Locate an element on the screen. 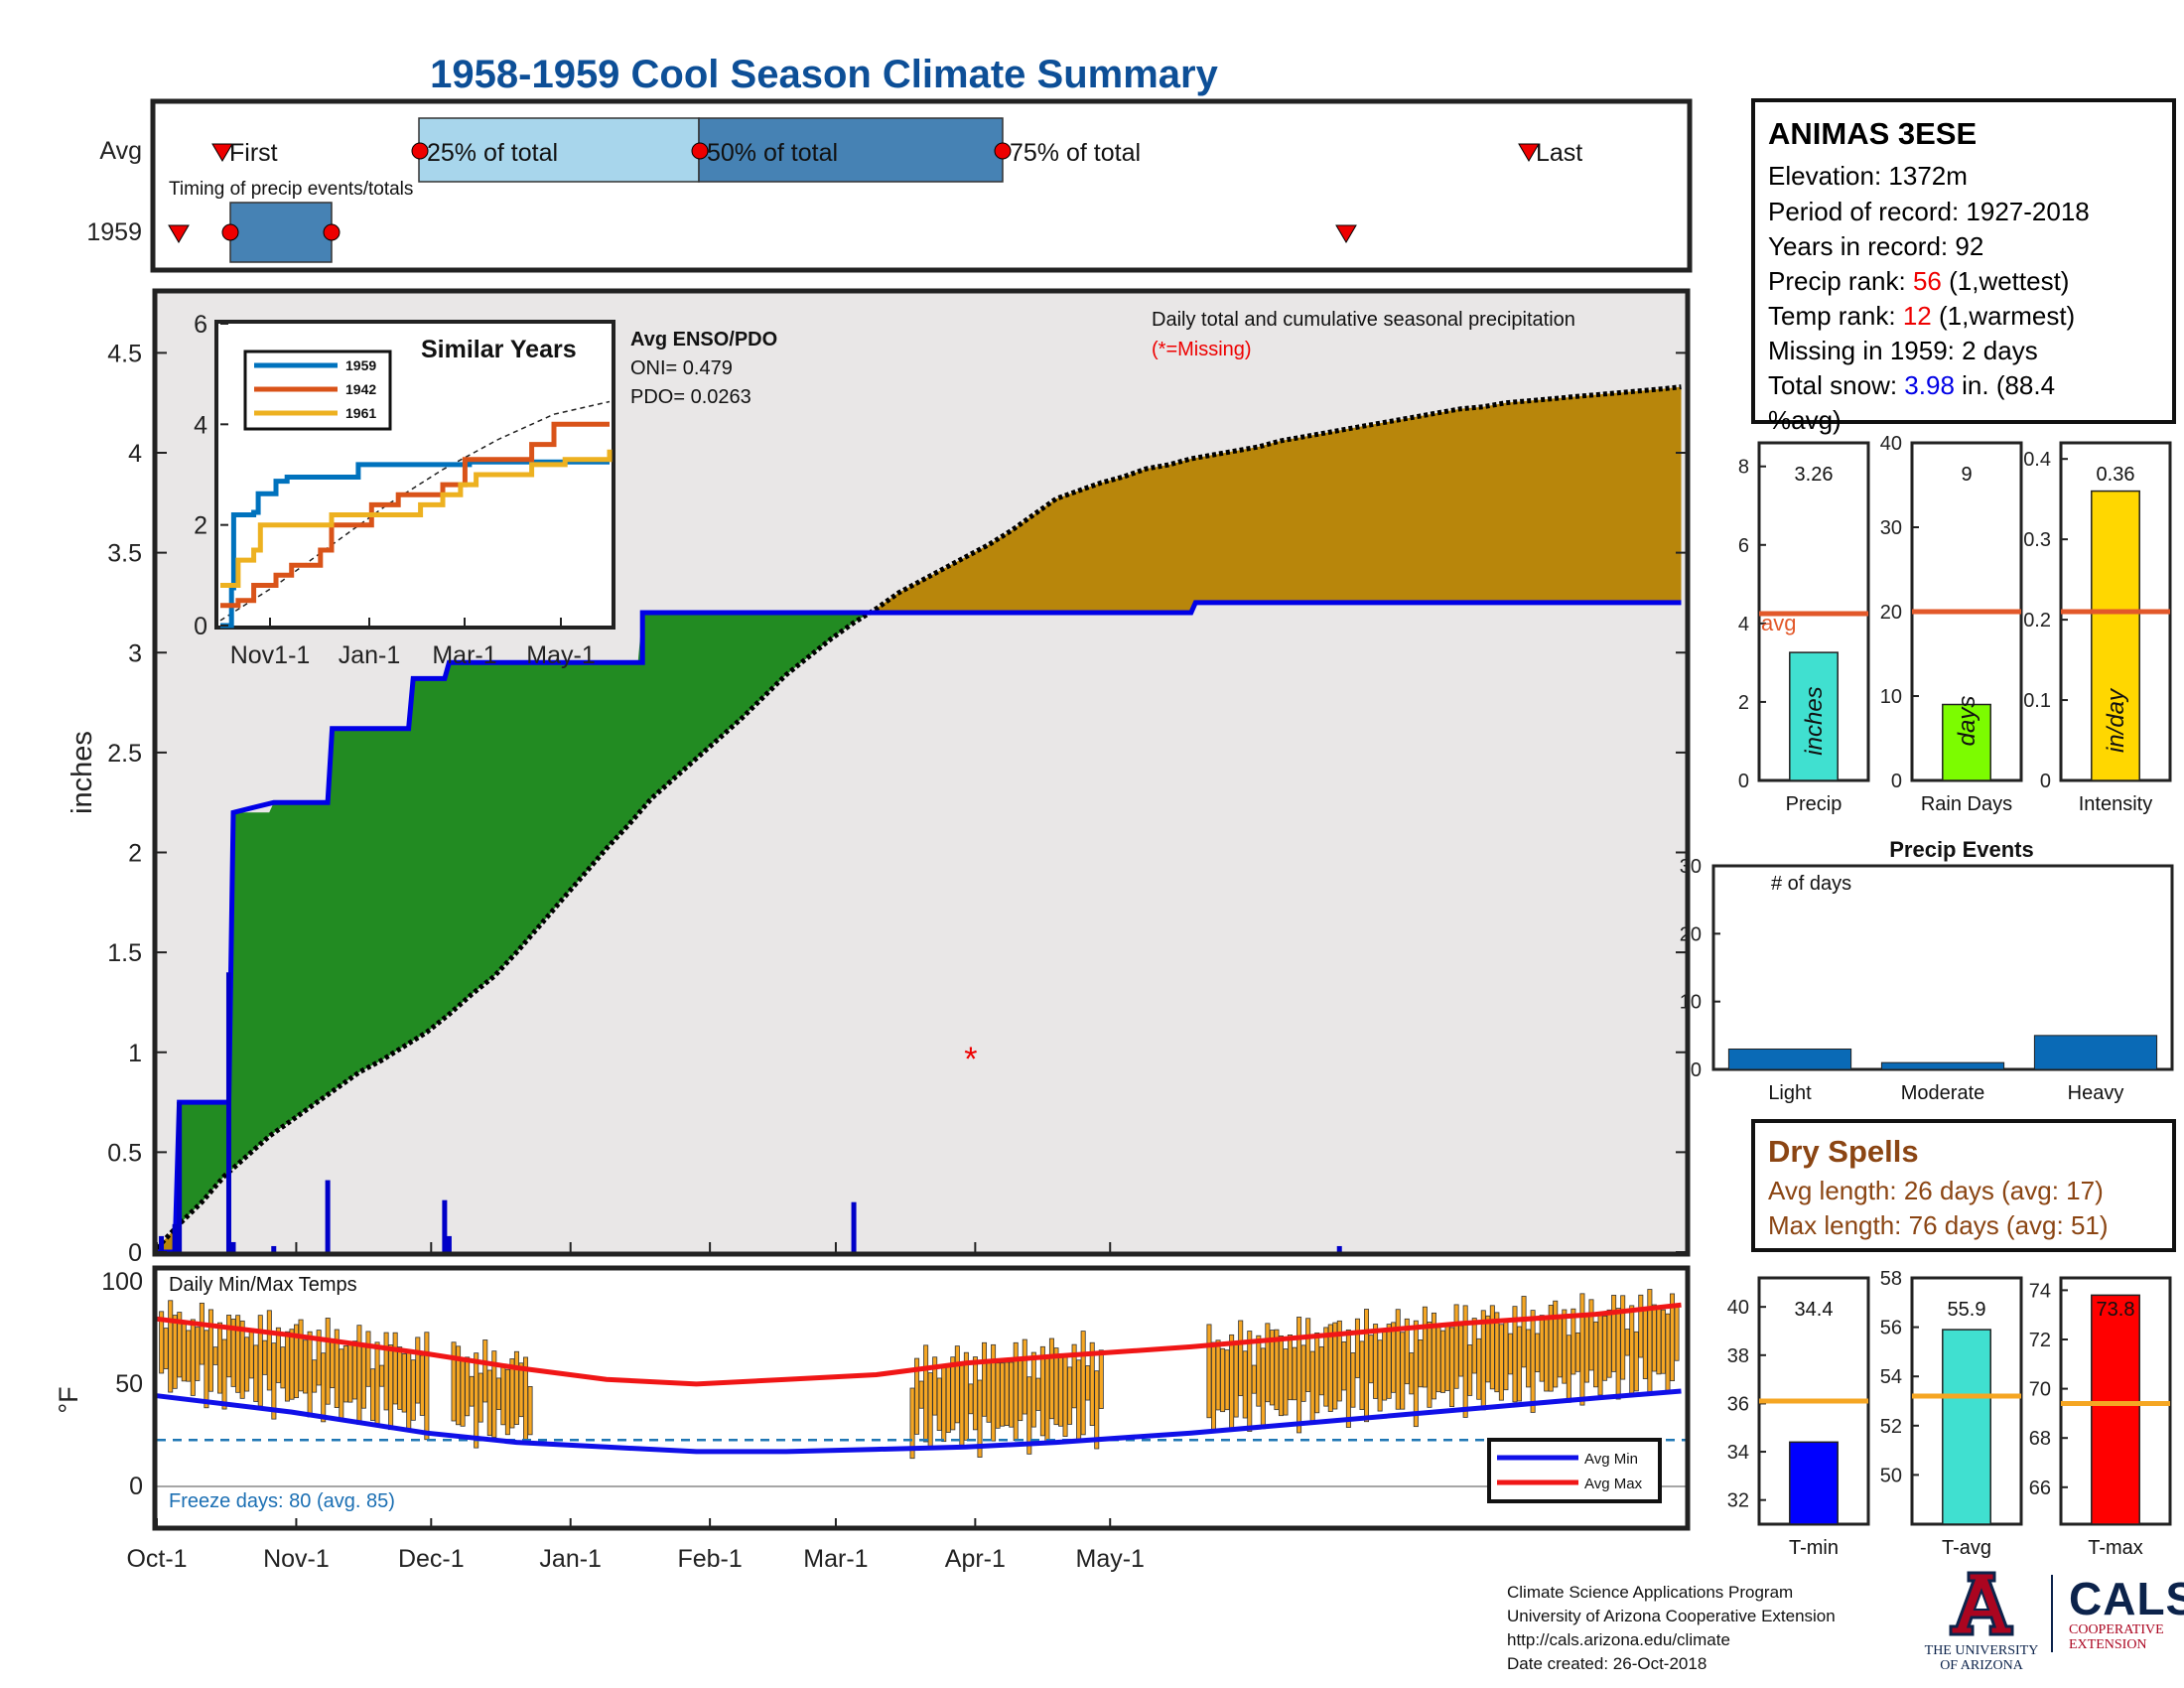 This screenshot has width=2184, height=1688. avg-min-line is located at coordinates (919, 1421).